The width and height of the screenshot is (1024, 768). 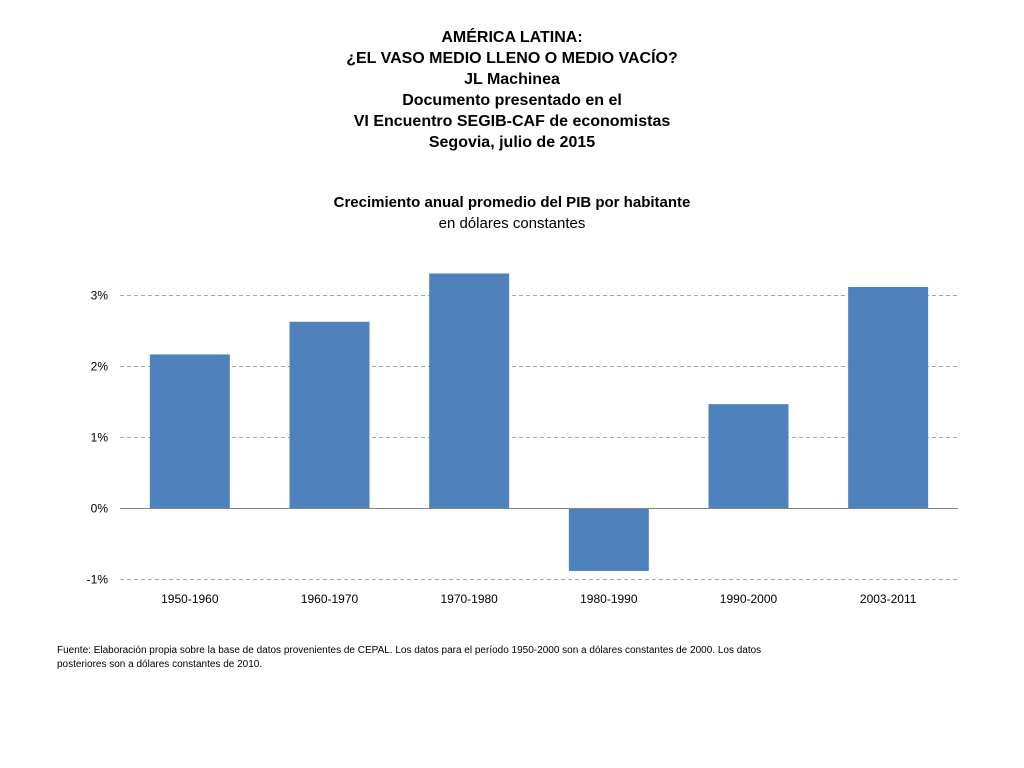 What do you see at coordinates (100, 438) in the screenshot?
I see `y-tick-label: 1%` at bounding box center [100, 438].